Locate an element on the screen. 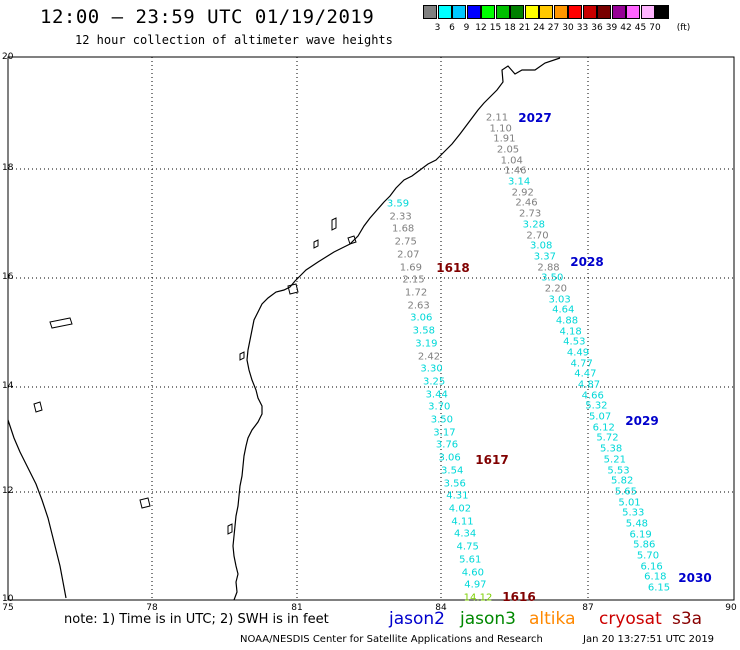 The image size is (740, 650). lat-label: 16 is located at coordinates (8, 277).